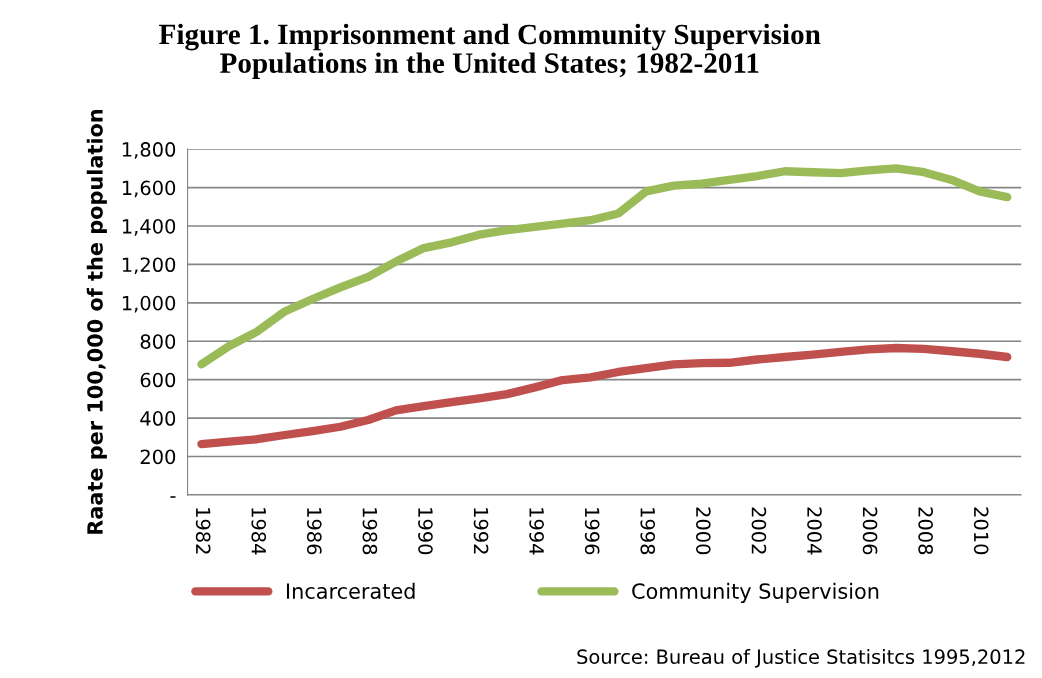 The image size is (1042, 678). What do you see at coordinates (149, 150) in the screenshot?
I see `y-tick-label: 1,800` at bounding box center [149, 150].